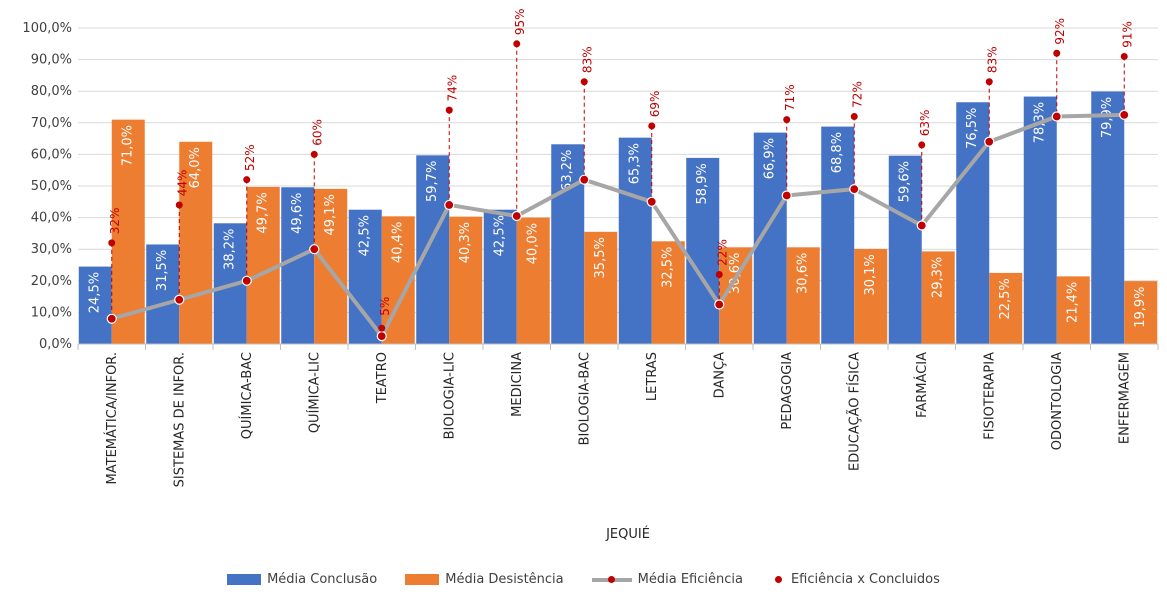  I want to click on y-tick-label: 0,0%, so click(55, 344).